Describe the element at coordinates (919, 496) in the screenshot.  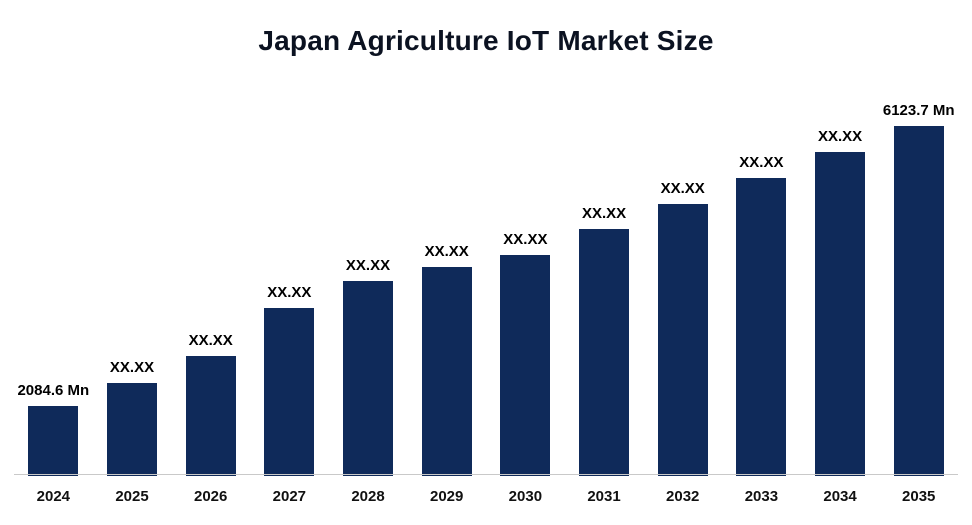
I see `x-axis-tick-label: 2035` at that location.